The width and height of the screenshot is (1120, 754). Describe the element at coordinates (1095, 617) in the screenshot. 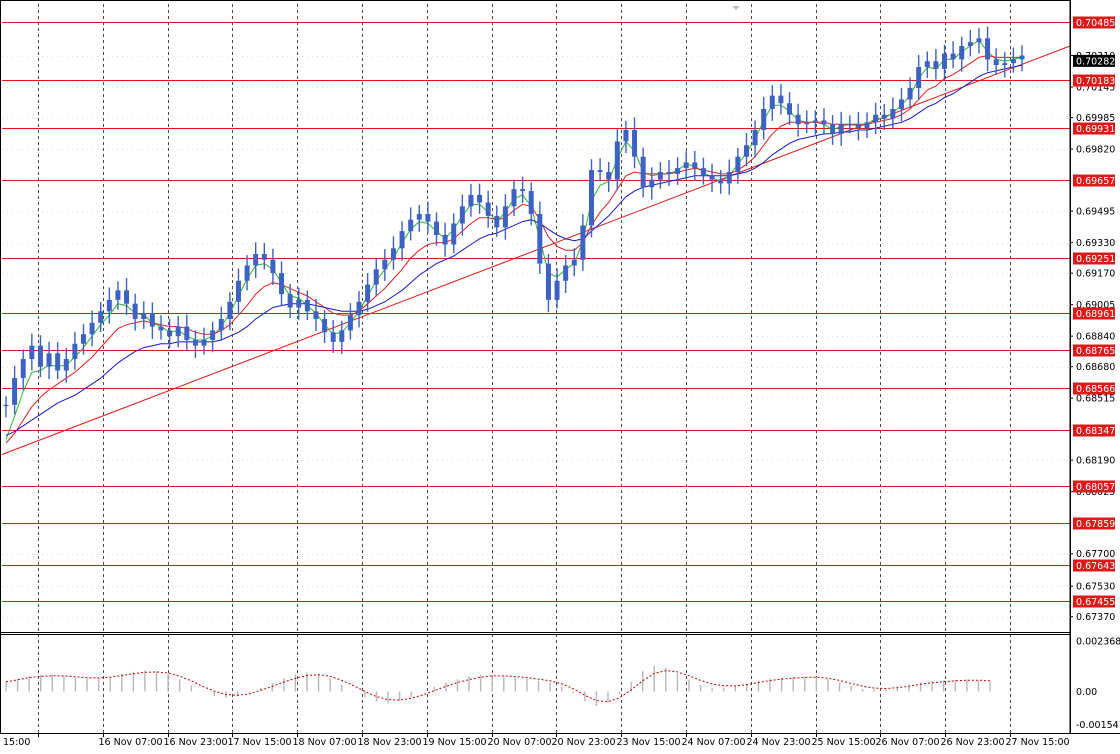

I see `price-tick-label: 0.67370` at that location.